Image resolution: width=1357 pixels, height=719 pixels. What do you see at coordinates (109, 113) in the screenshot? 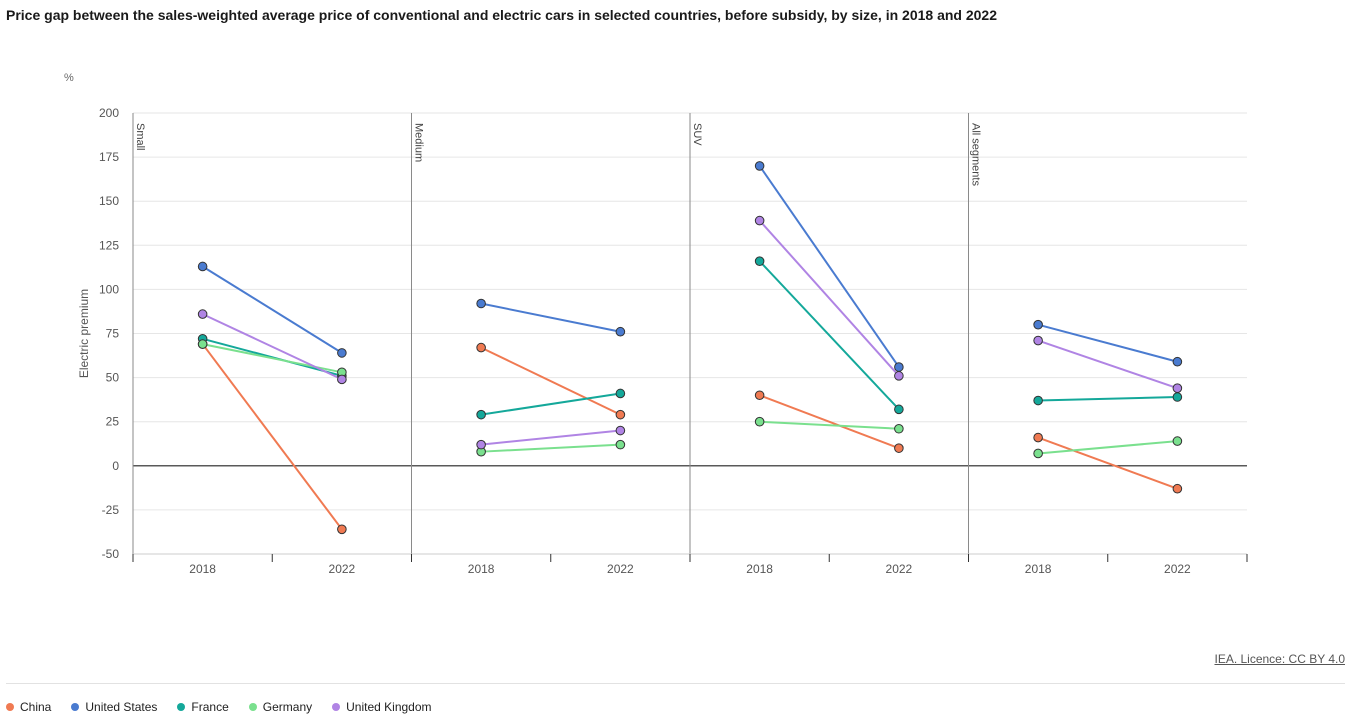
I see `y-tick-label: 200` at bounding box center [109, 113].